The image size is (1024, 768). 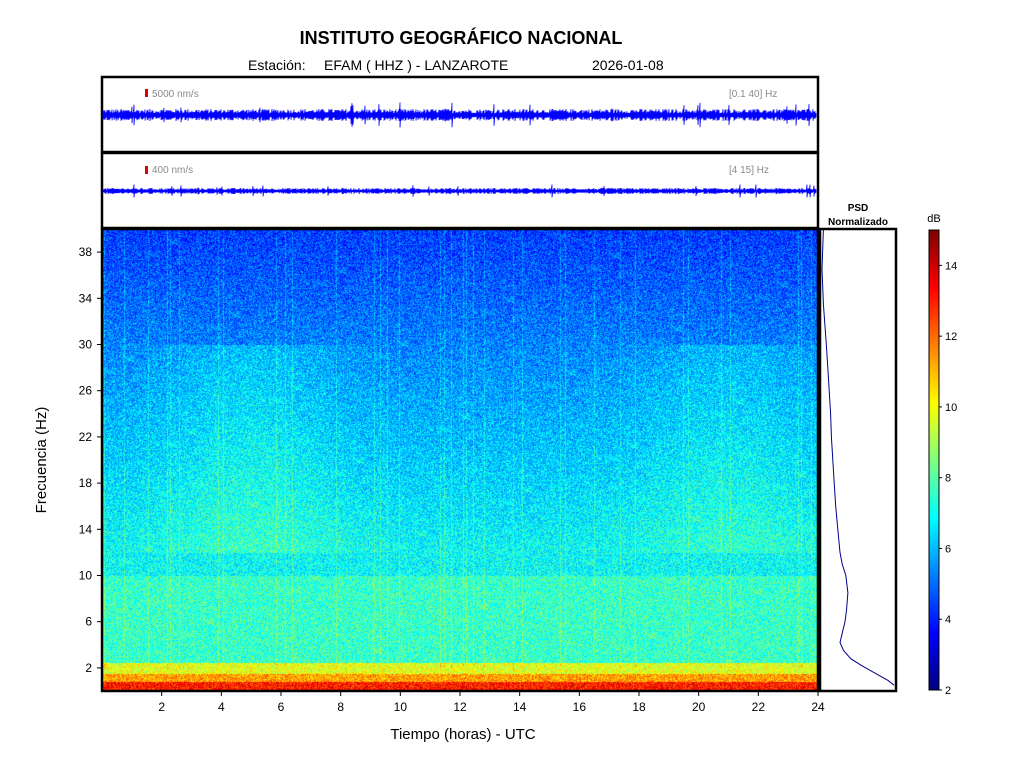 I want to click on x-tick-label: 12, so click(x=460, y=707).